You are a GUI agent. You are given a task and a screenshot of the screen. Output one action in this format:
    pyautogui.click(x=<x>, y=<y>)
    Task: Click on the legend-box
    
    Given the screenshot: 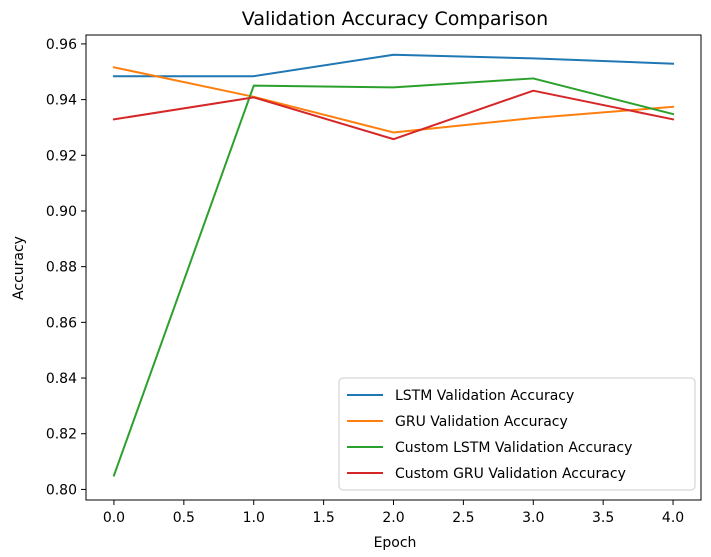 What is the action you would take?
    pyautogui.click(x=517, y=434)
    